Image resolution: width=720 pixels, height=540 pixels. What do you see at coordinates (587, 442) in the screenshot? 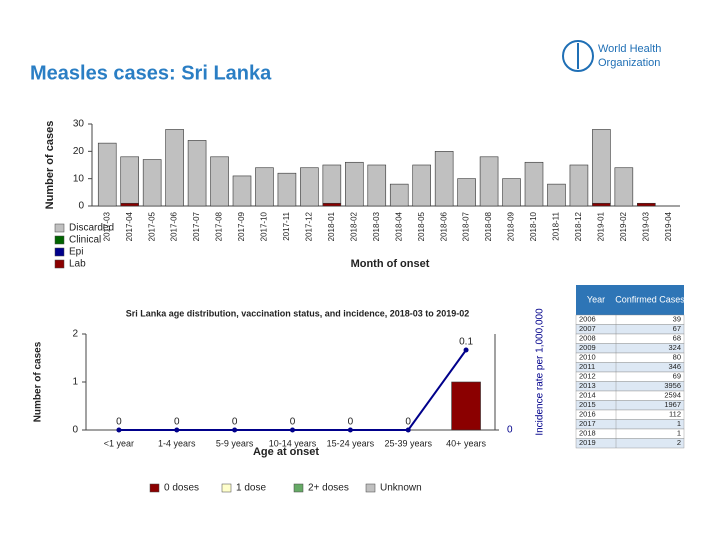
I see `table-cell: 2019` at bounding box center [587, 442].